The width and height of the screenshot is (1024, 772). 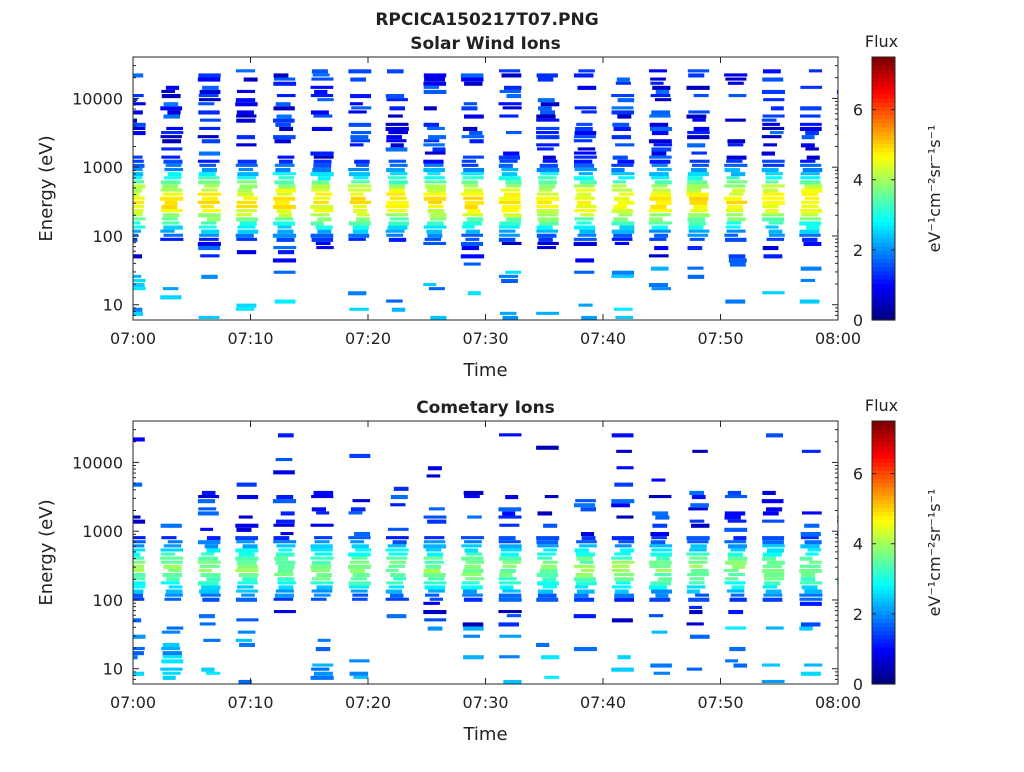 What do you see at coordinates (484, 370) in the screenshot?
I see `panel1-x-axis-label: Time` at bounding box center [484, 370].